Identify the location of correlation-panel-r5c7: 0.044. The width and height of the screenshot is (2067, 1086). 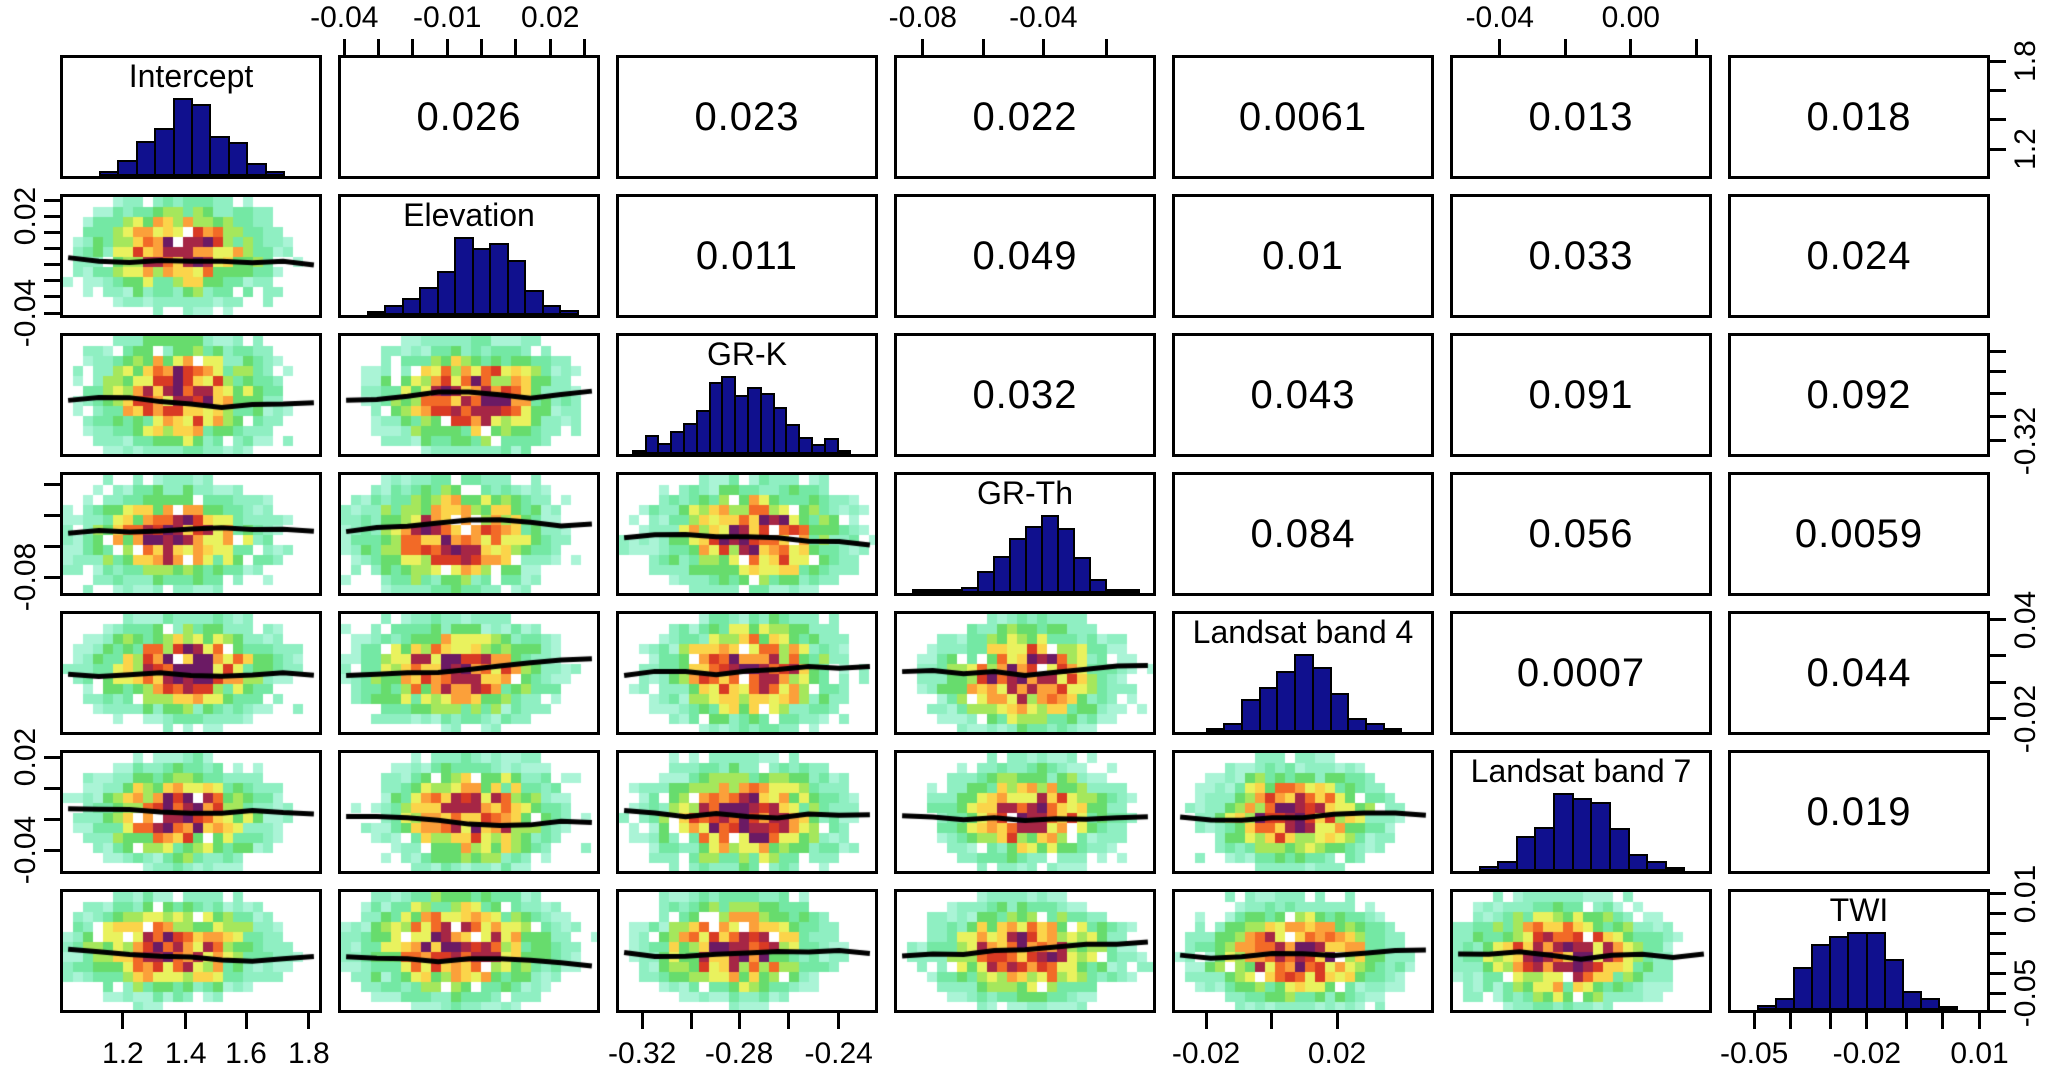
(1859, 673).